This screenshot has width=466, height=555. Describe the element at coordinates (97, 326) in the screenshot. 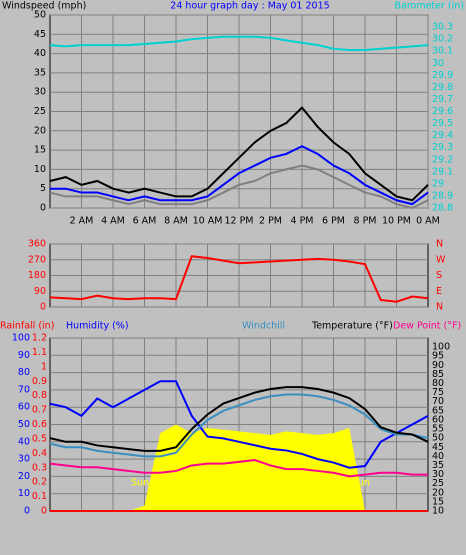

I see `legend-label: Humidity (%)` at that location.